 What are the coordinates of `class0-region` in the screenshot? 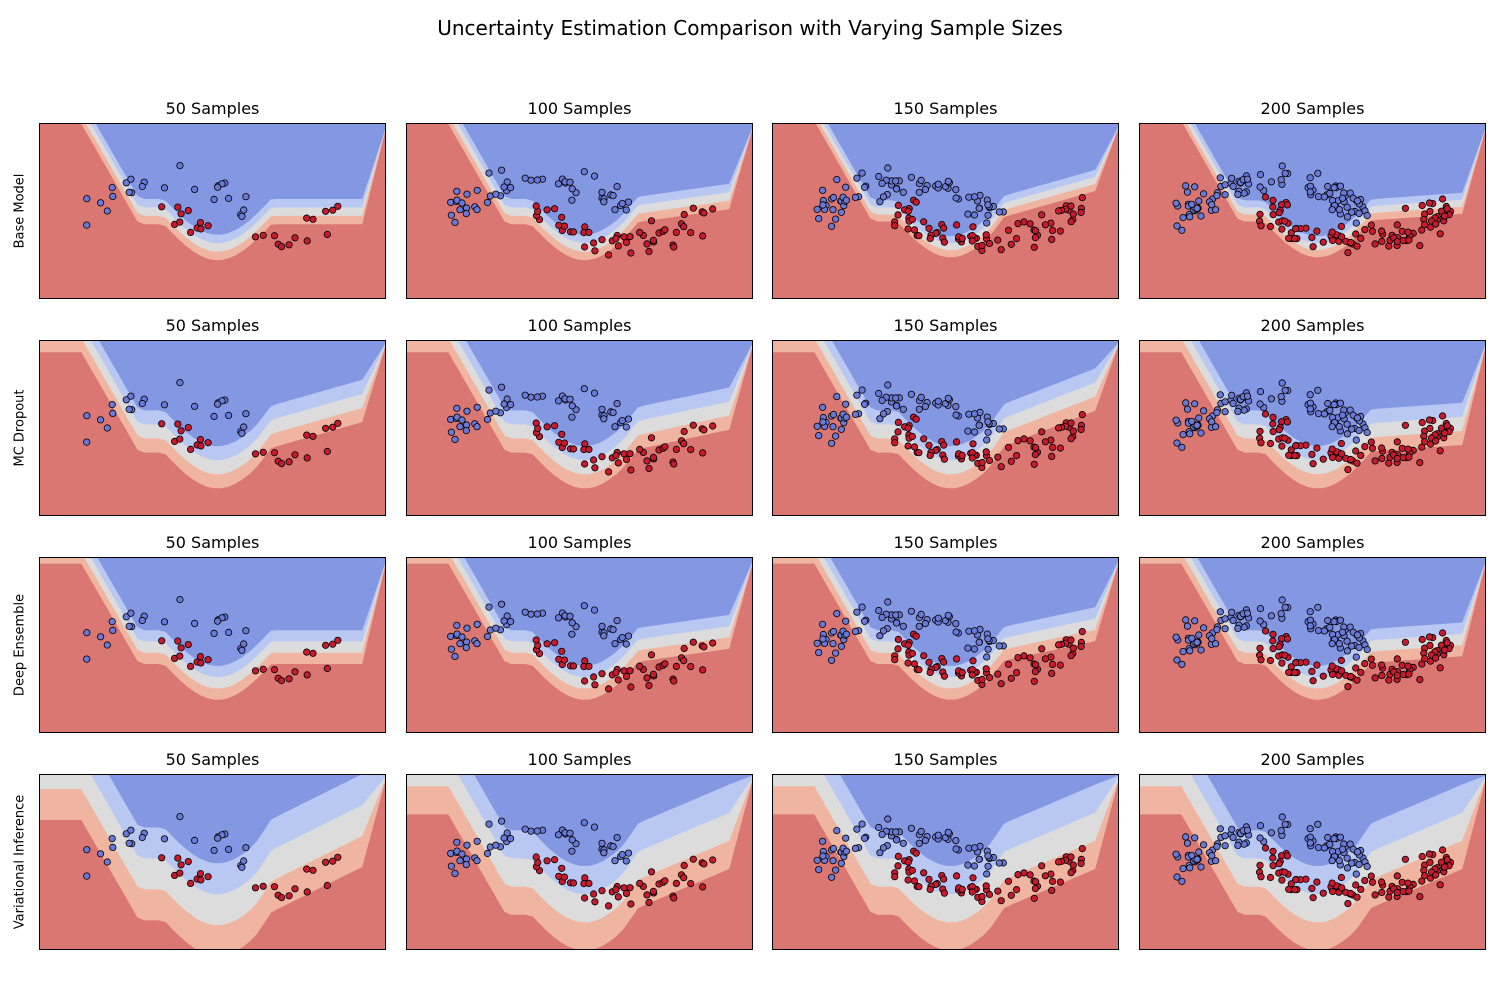 It's located at (579, 820).